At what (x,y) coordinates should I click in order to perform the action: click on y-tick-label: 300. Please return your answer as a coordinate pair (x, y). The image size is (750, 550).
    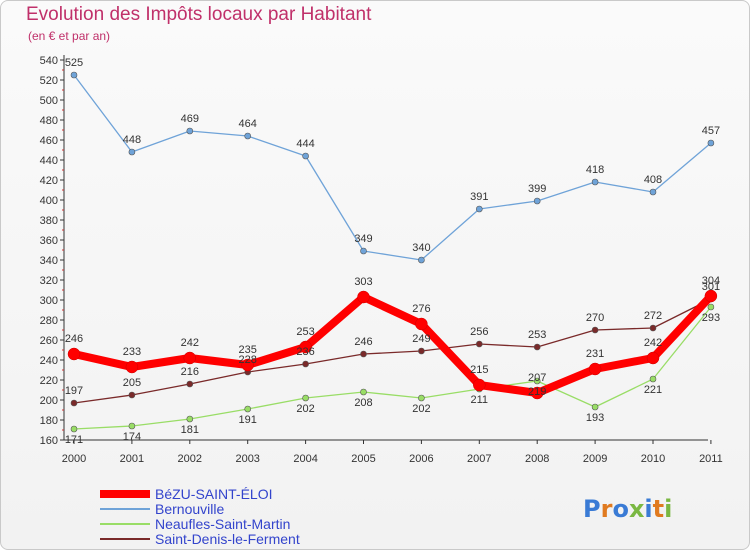
    Looking at the image, I should click on (49, 301).